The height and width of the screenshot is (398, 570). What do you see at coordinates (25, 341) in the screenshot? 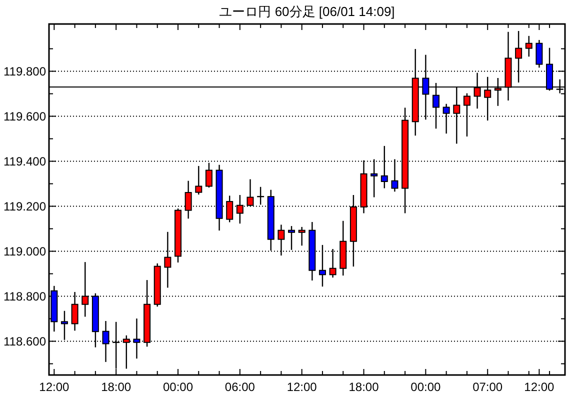
I see `y-tick-label: 118.600` at bounding box center [25, 341].